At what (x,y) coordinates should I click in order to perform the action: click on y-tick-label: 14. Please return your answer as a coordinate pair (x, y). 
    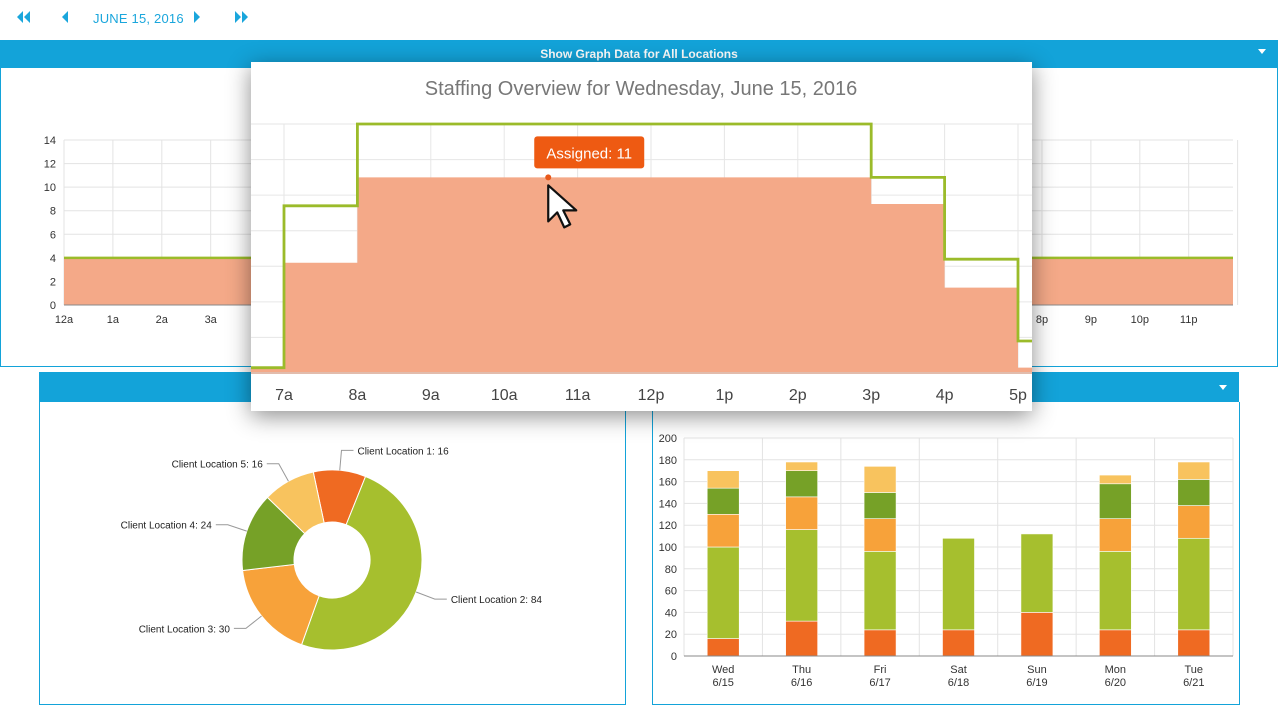
    Looking at the image, I should click on (50, 141).